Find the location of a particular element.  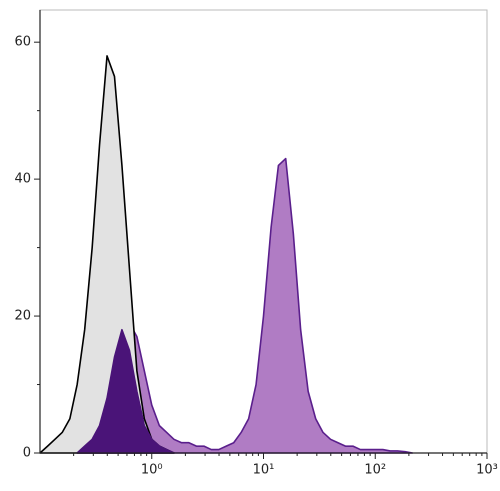

histogram-area is located at coordinates (125, 391).